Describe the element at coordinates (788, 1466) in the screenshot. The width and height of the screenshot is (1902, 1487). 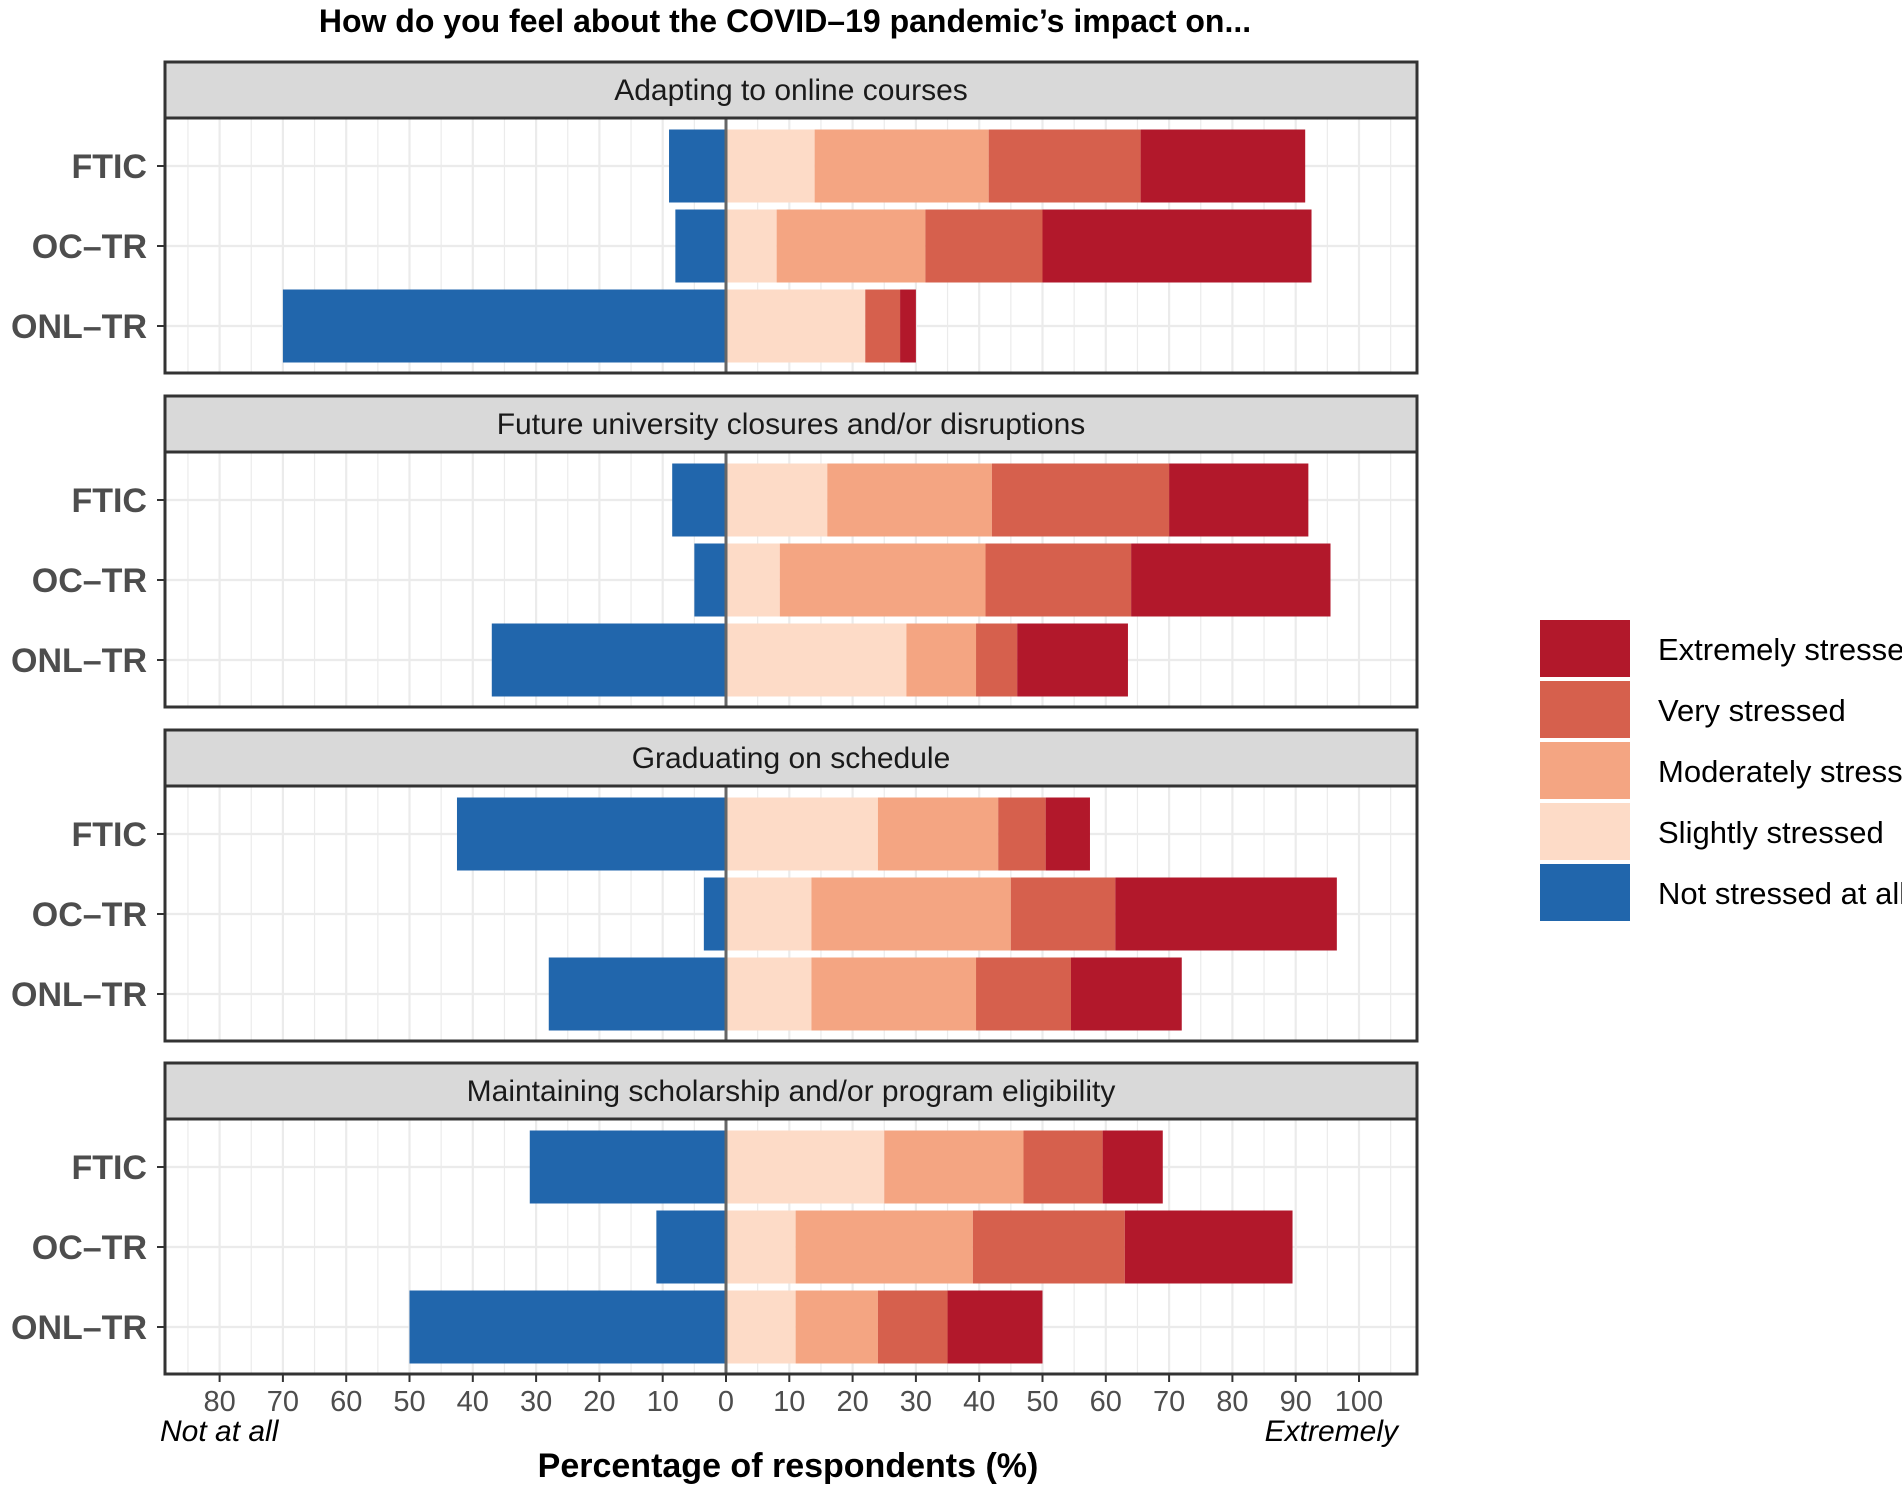
I see `x-axis-title: Percentage of respondents (%)` at that location.